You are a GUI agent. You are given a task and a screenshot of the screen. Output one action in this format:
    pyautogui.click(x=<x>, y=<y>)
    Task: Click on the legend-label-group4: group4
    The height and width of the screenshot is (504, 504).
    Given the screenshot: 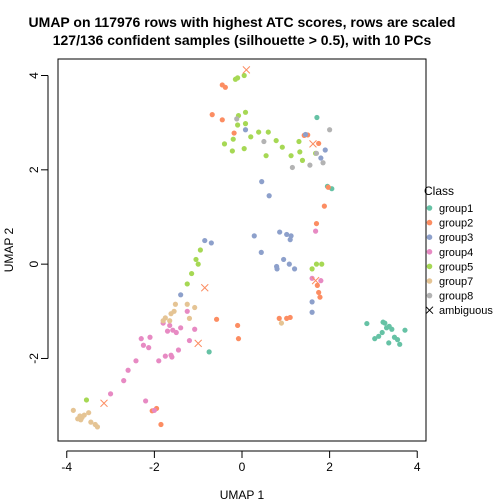 What is the action you would take?
    pyautogui.click(x=456, y=253)
    